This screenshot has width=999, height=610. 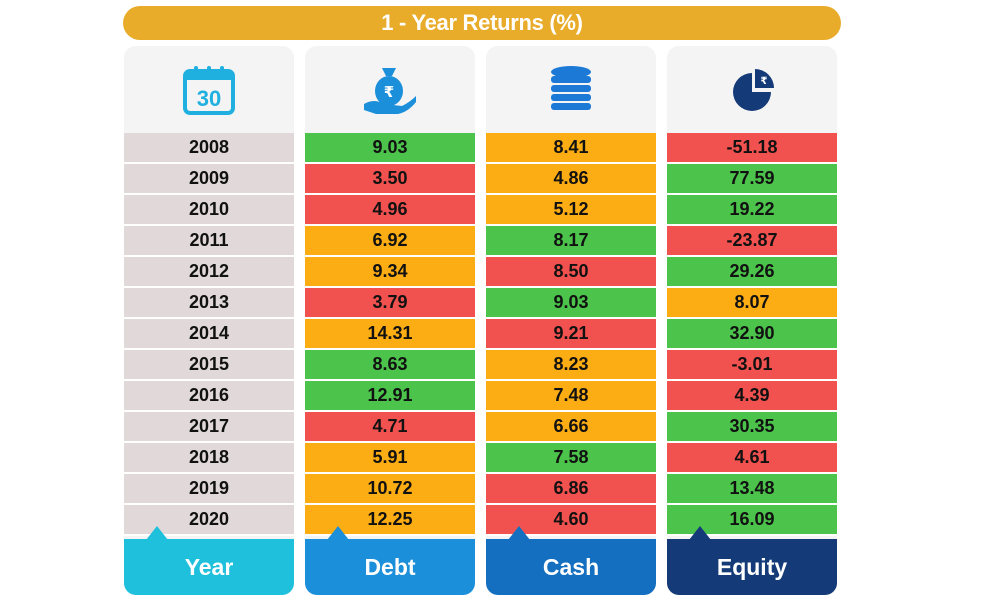 I want to click on cash-label: Cash, so click(x=571, y=566).